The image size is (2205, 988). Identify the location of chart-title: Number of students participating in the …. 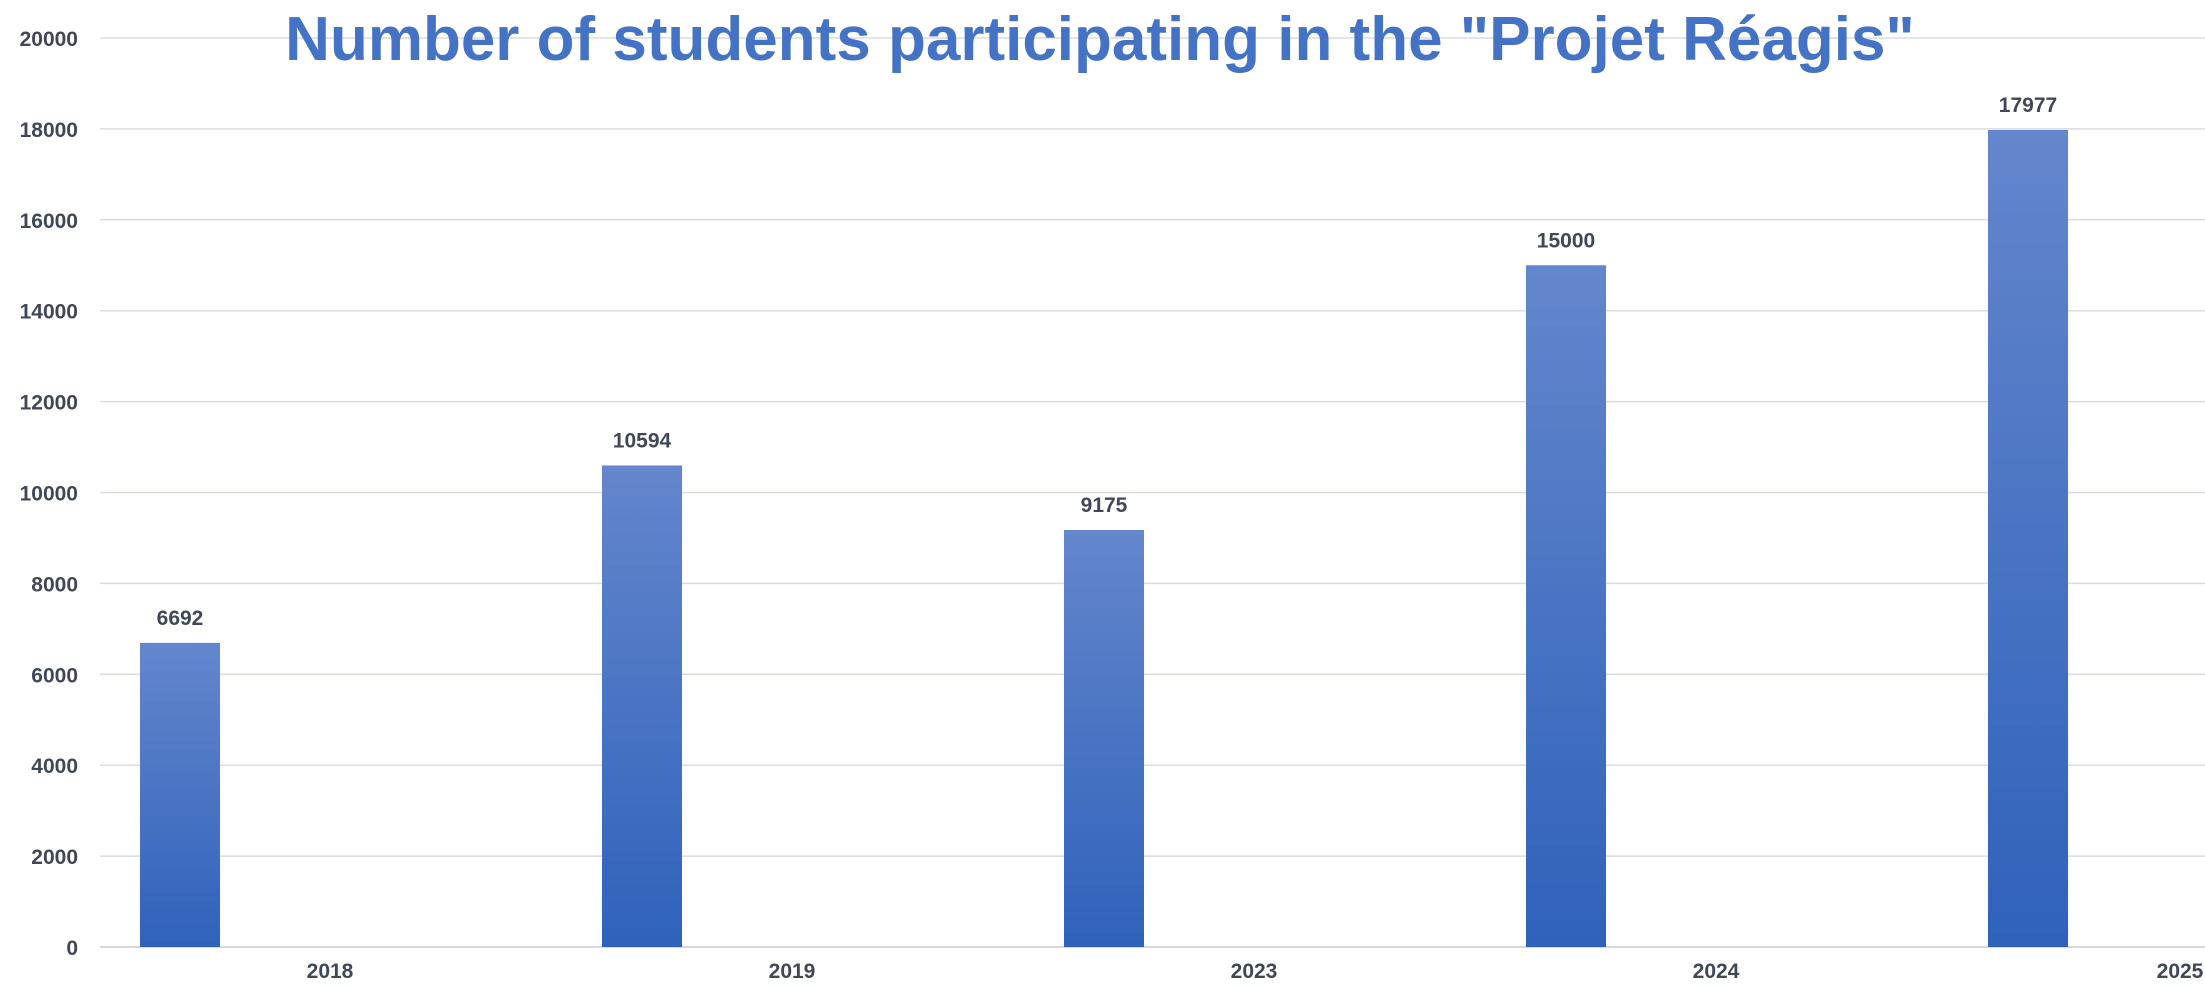
(1100, 39).